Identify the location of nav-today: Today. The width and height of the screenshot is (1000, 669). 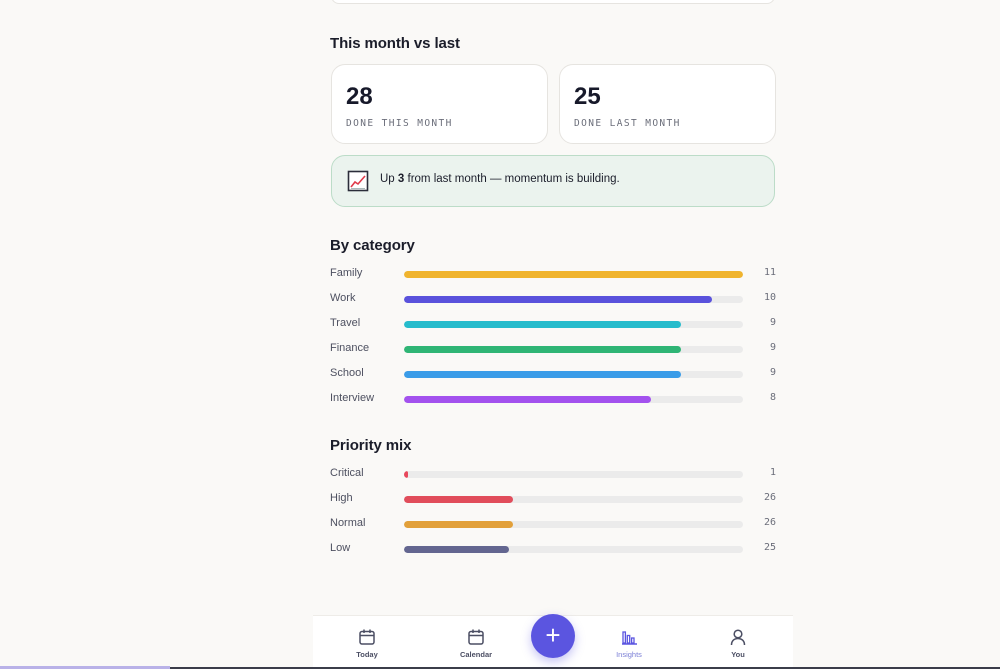
(367, 642).